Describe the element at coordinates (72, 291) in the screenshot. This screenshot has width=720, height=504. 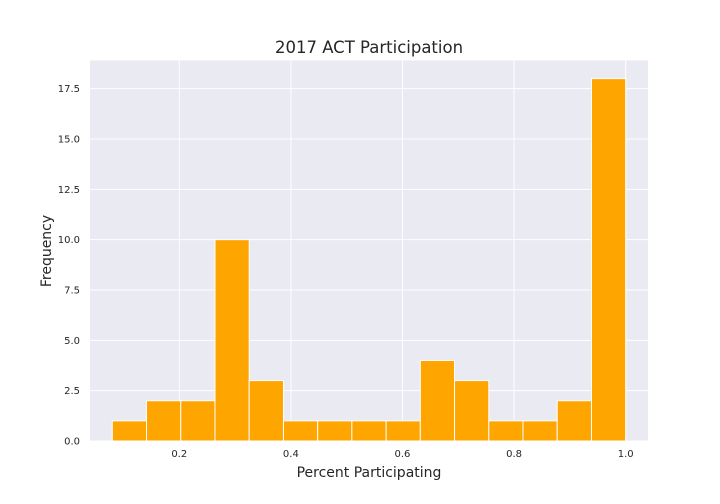
I see `y-tick-label: 7.5` at that location.